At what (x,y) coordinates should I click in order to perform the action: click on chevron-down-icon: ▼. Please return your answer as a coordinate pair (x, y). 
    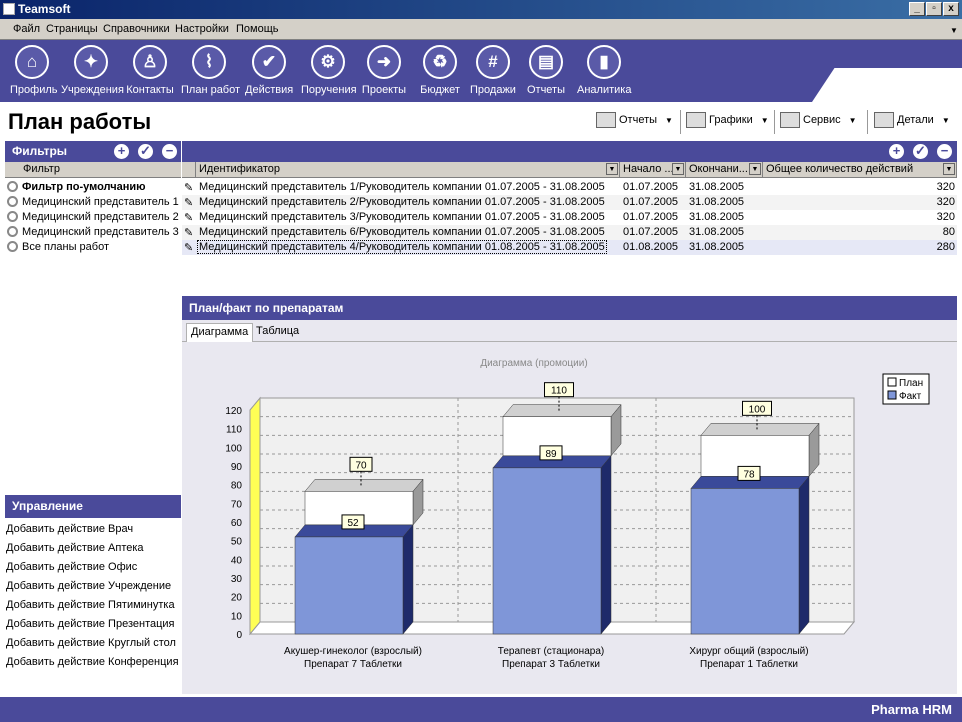
    Looking at the image, I should click on (852, 120).